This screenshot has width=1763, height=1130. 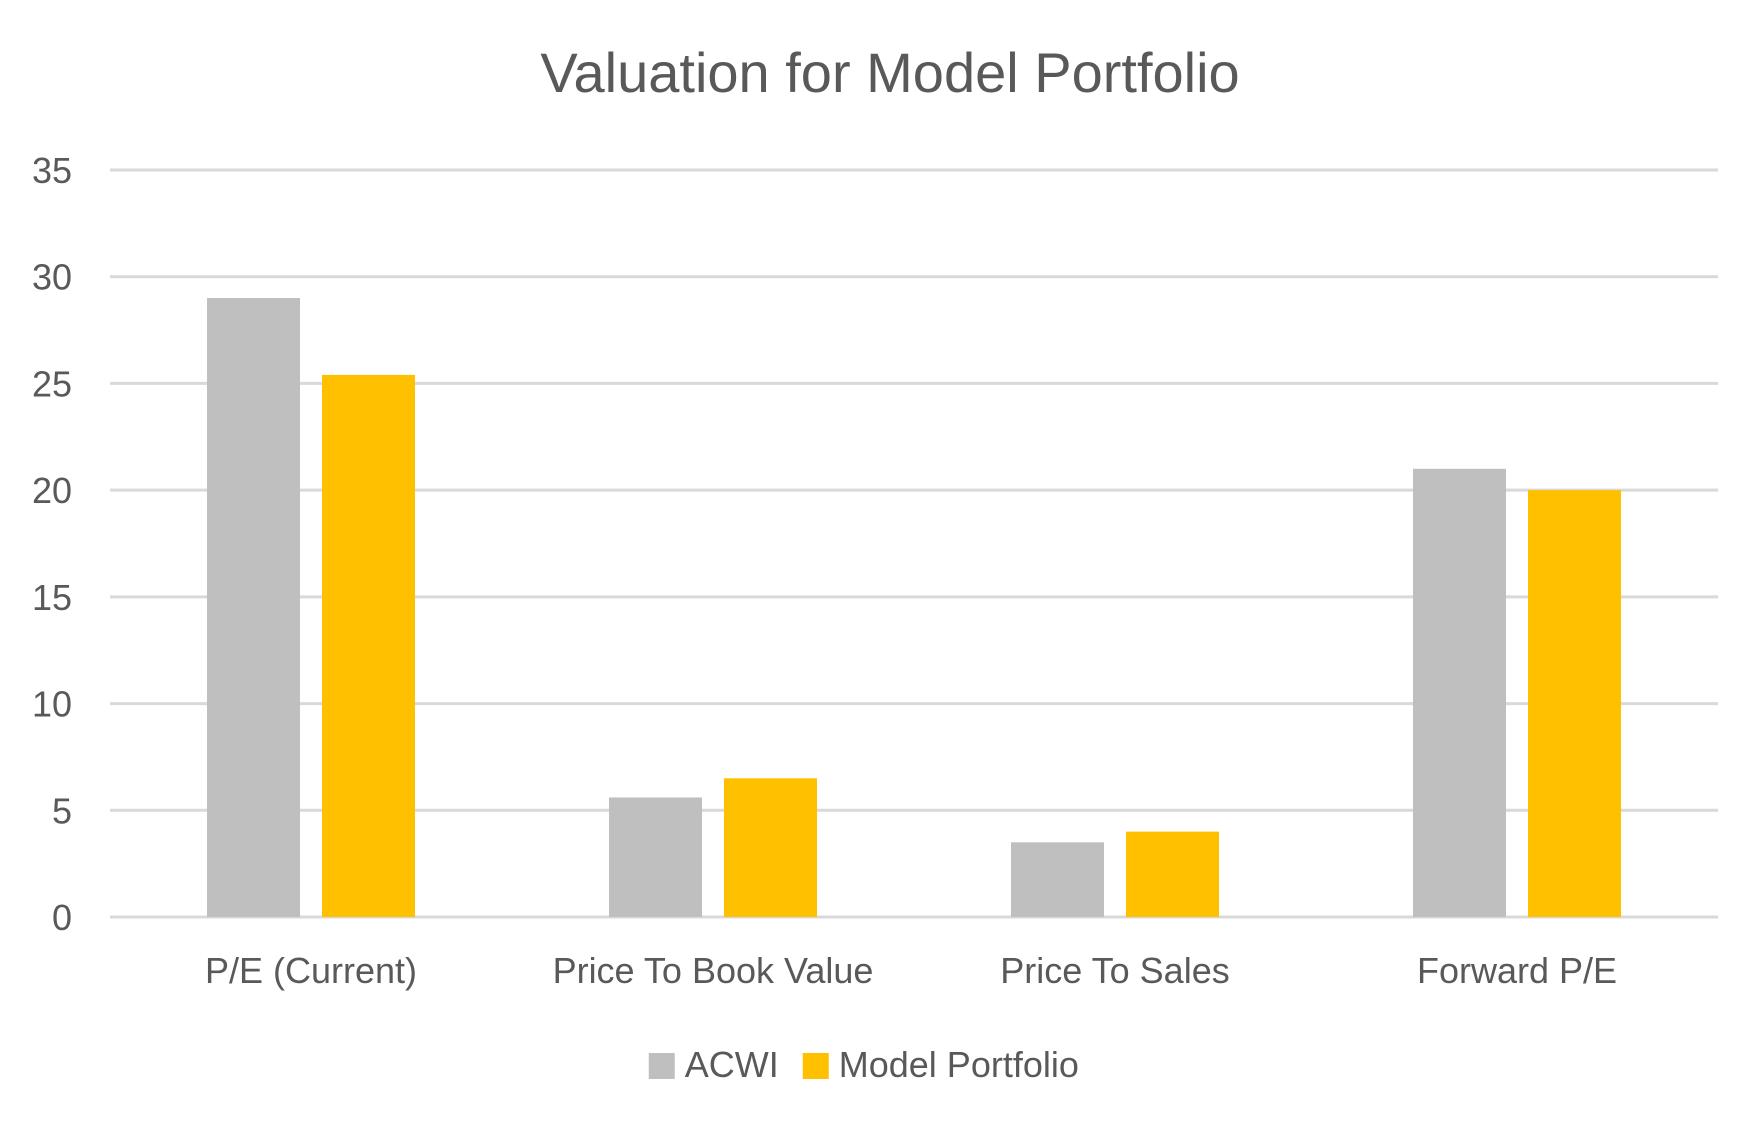 What do you see at coordinates (52, 277) in the screenshot?
I see `y-tick-label: 30` at bounding box center [52, 277].